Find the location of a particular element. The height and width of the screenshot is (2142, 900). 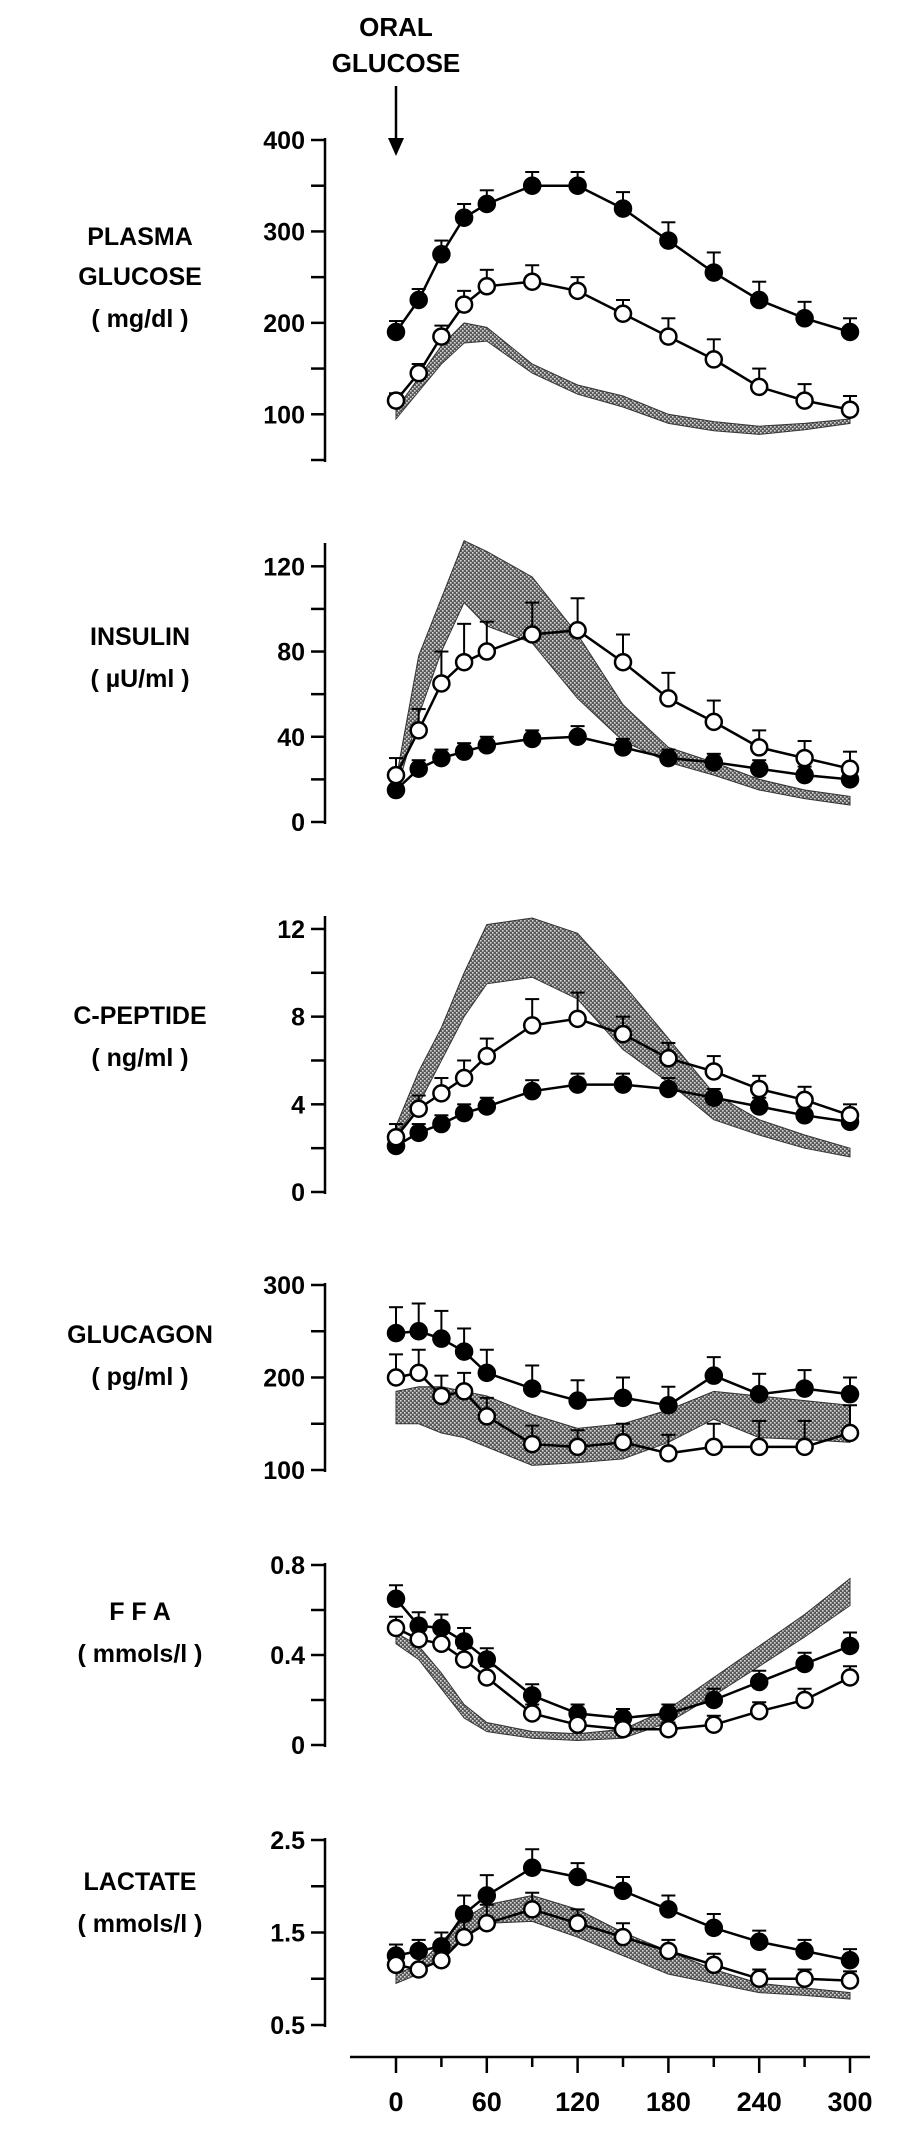

panel-5: F F A ( mmols/l ) 0 0.4 0.8 is located at coordinates (468, 1656).